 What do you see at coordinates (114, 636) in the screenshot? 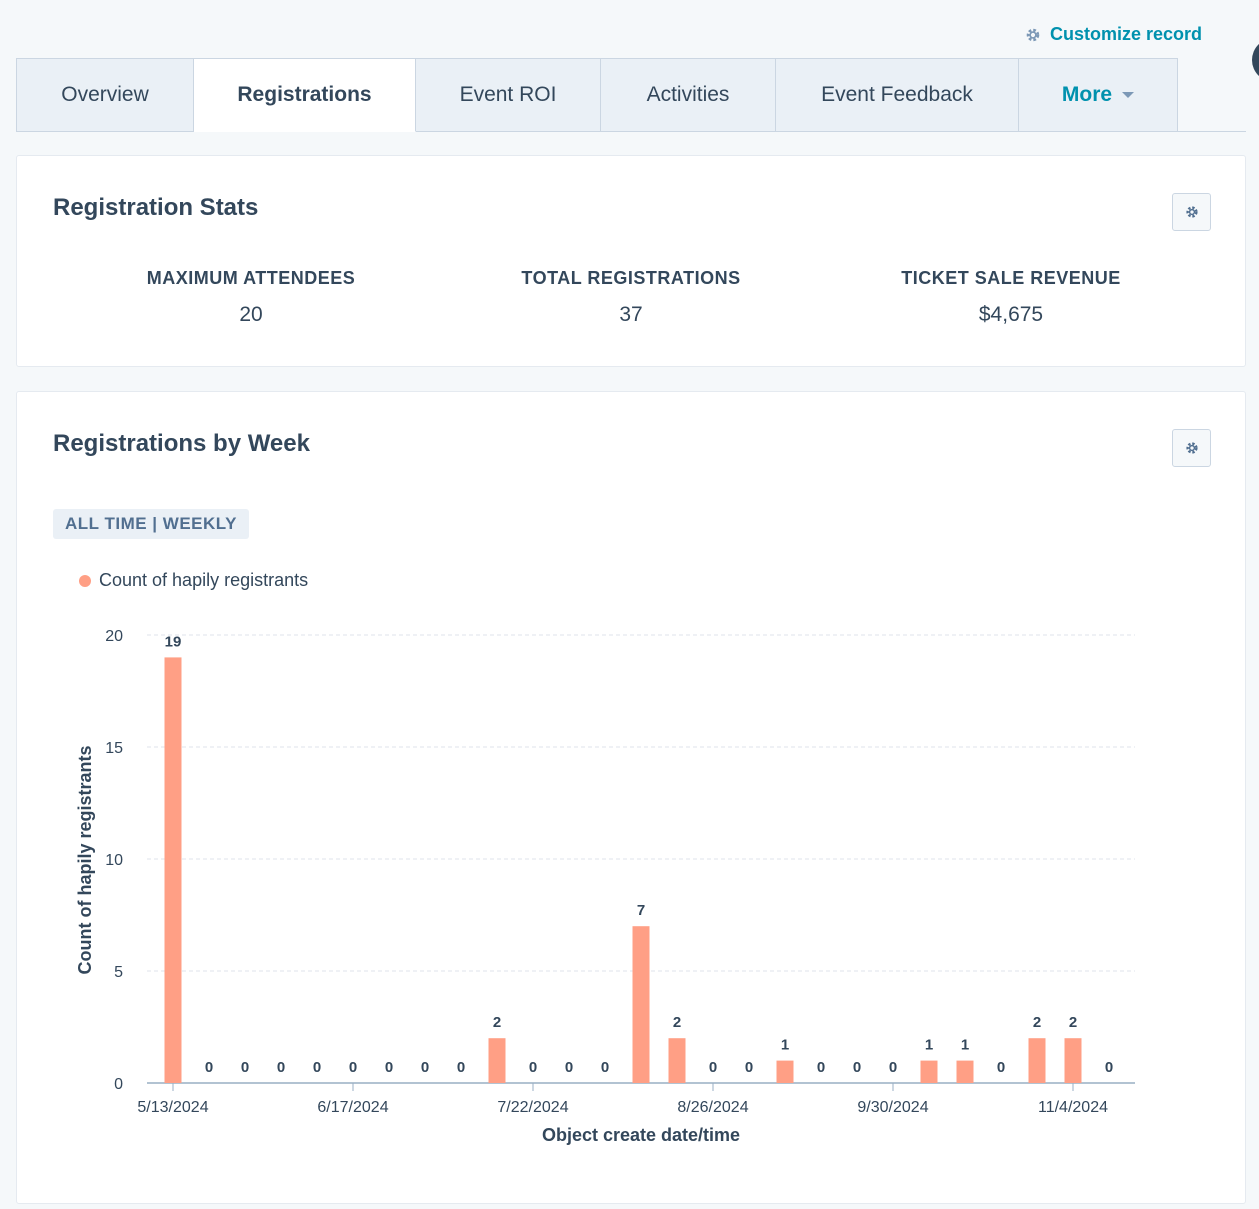
I see `y-tick-label: 20` at bounding box center [114, 636].